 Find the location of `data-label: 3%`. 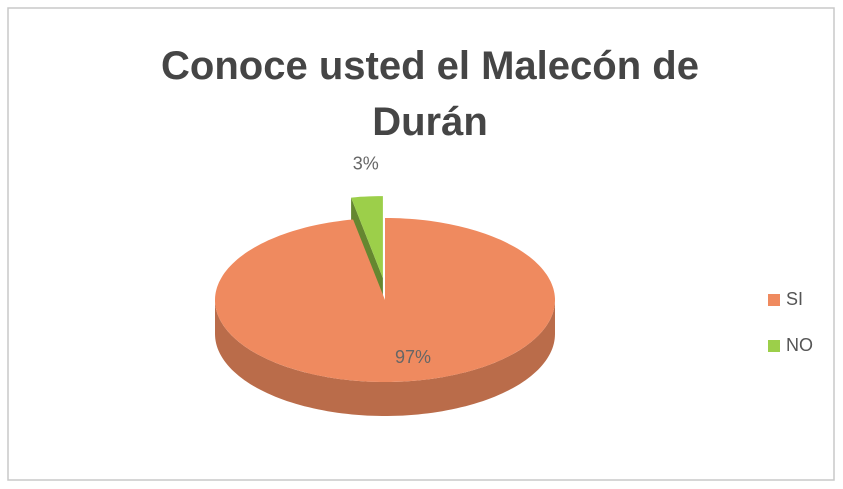

data-label: 3% is located at coordinates (366, 163).